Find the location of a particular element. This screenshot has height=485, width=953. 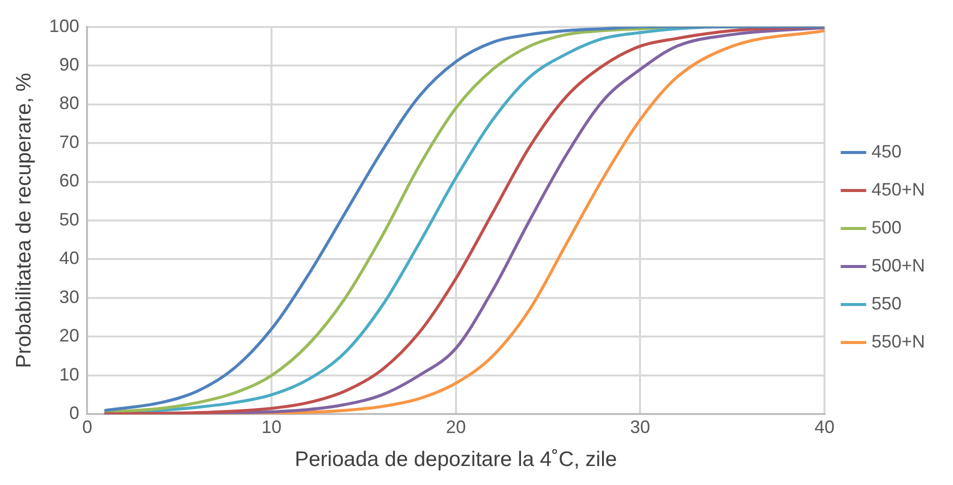

legend-label: 450+N is located at coordinates (898, 189).